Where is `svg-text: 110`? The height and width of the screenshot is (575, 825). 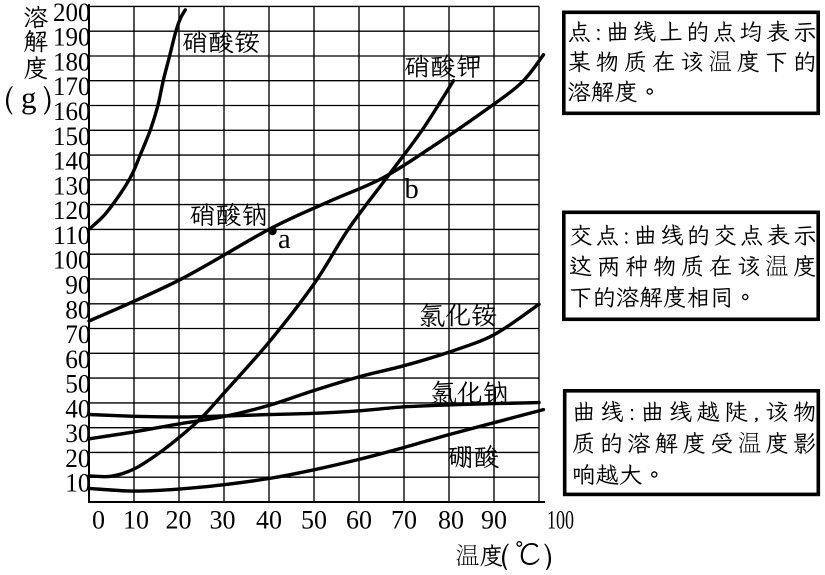 svg-text: 110 is located at coordinates (72, 235).